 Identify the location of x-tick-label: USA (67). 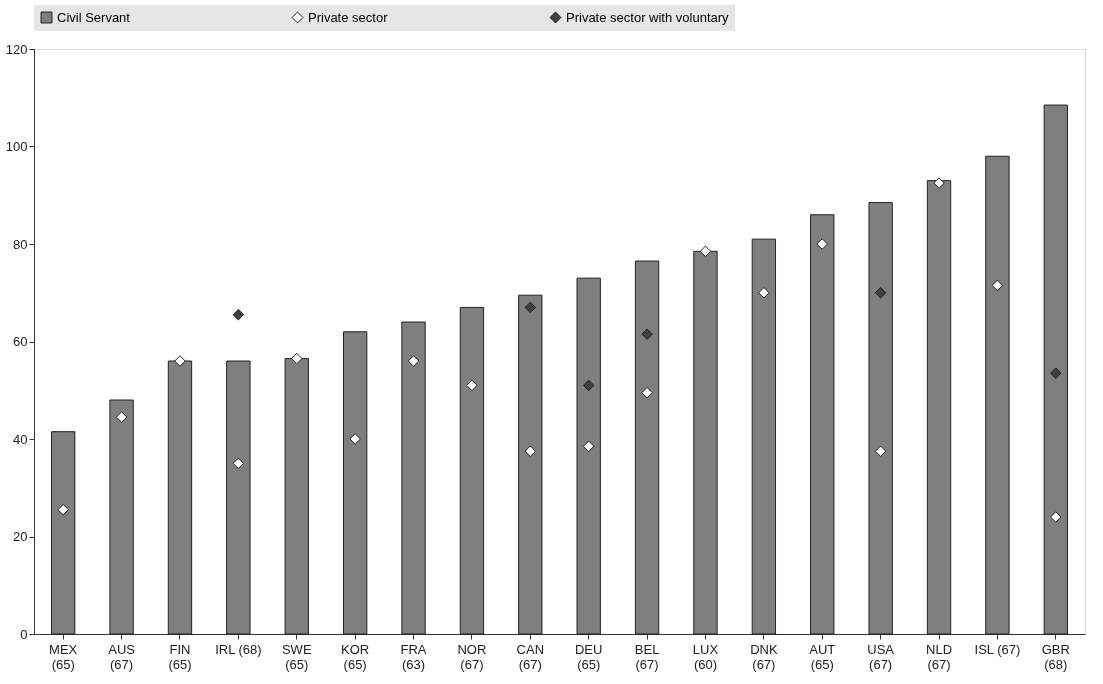
(881, 656).